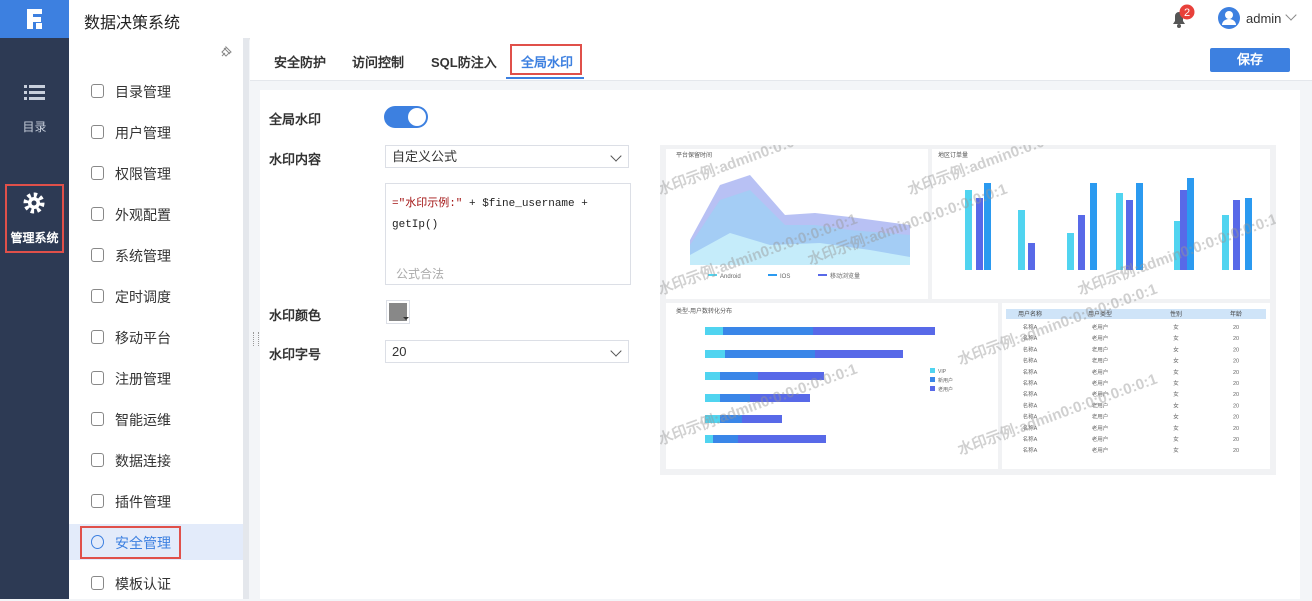  Describe the element at coordinates (226, 52) in the screenshot. I see `pin-icon` at that location.